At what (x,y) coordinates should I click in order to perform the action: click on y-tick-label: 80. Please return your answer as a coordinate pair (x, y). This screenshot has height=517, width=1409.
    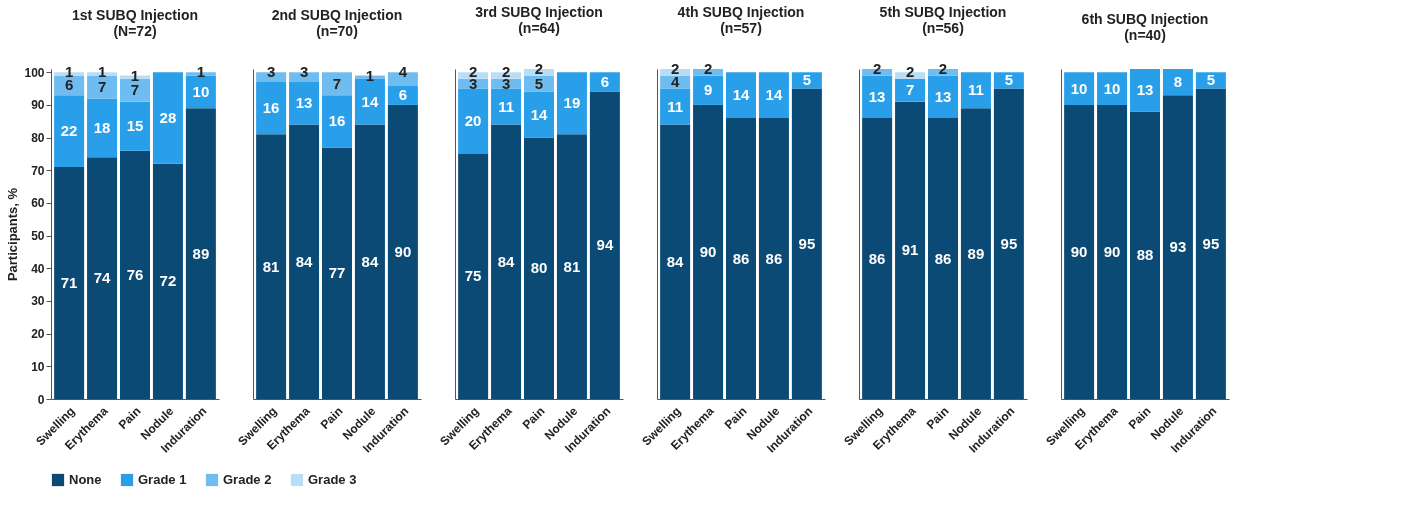
    Looking at the image, I should click on (38, 138).